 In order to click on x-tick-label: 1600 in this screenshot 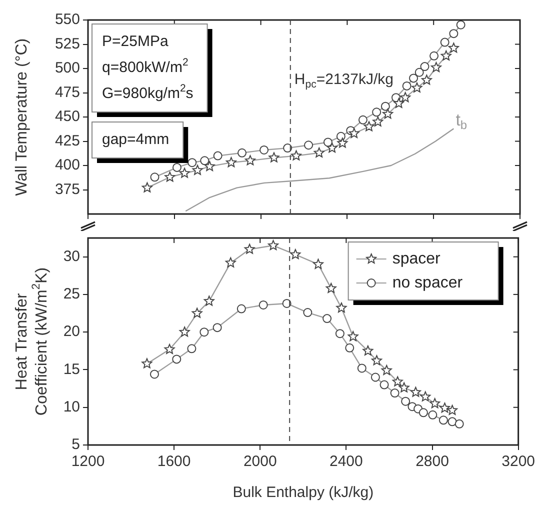, I will do `click(174, 461)`.